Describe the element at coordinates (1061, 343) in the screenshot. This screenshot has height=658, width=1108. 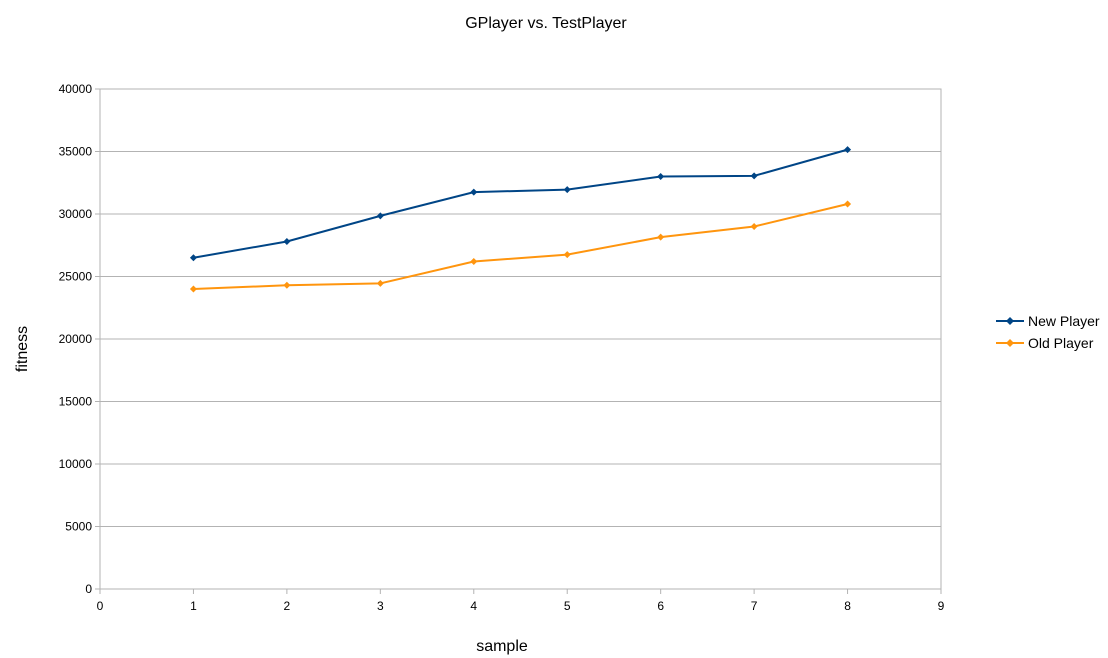
I see `legend-label-old-player: Old Player` at that location.